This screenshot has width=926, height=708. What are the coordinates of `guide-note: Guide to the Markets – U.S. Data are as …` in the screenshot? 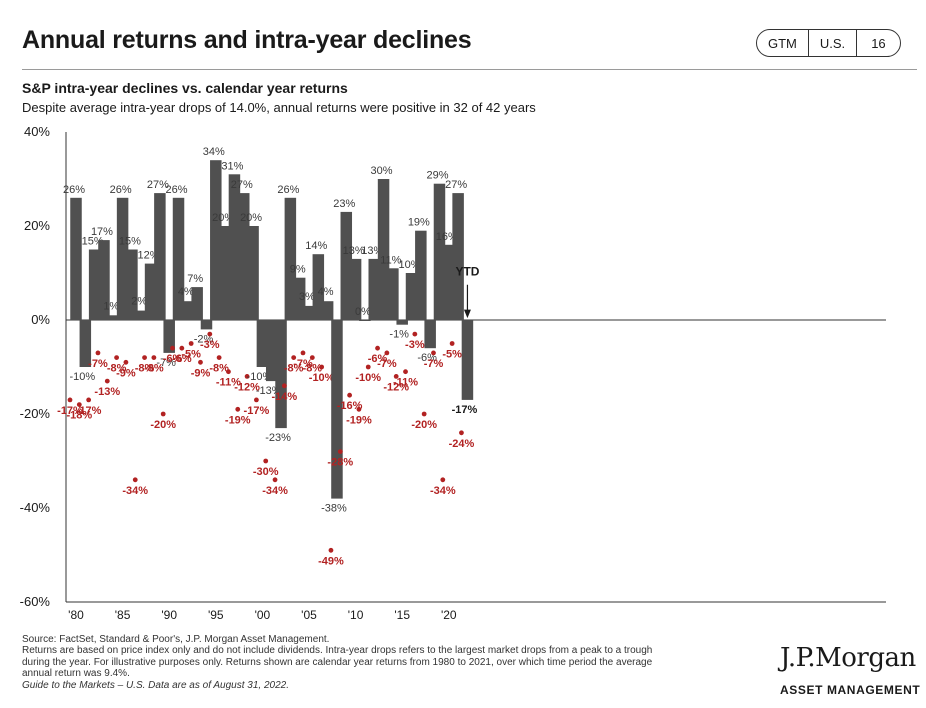 It's located at (156, 685).